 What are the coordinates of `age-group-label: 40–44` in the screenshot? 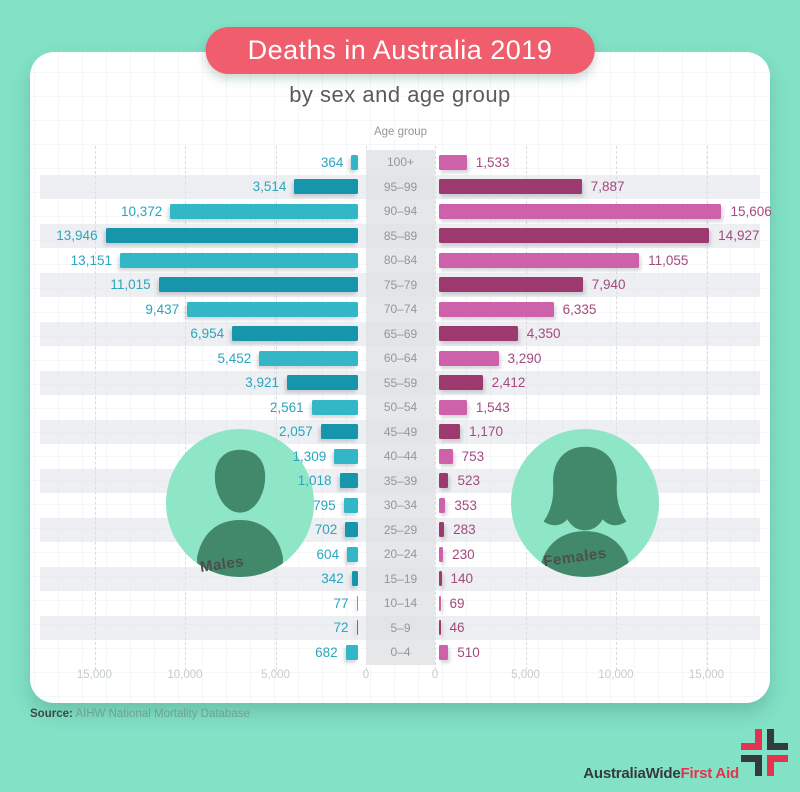 It's located at (400, 456).